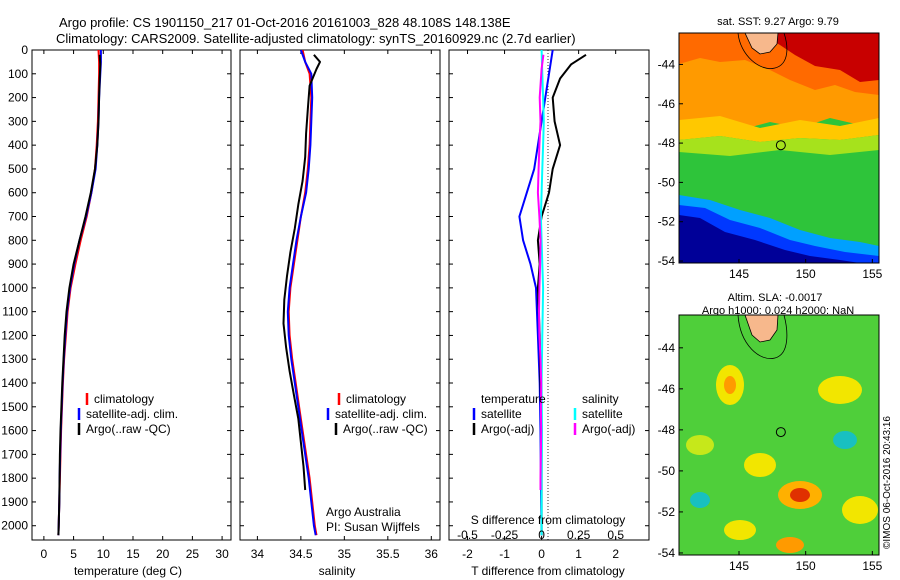 This screenshot has height=580, width=900. What do you see at coordinates (24, 50) in the screenshot?
I see `depth-tick-label: 0` at bounding box center [24, 50].